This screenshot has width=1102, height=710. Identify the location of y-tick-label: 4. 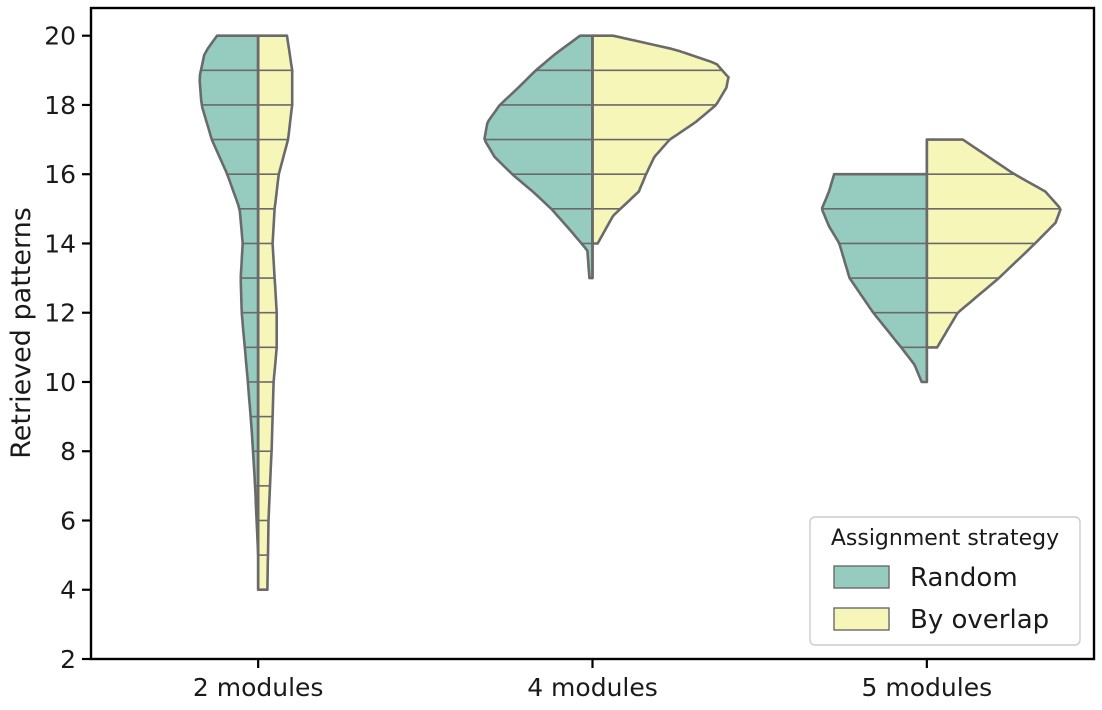
(68, 590).